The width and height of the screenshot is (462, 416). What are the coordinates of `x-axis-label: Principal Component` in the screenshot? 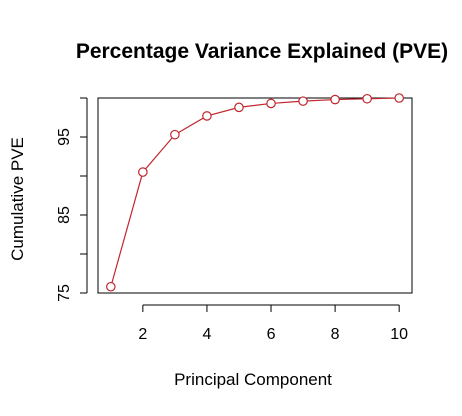 It's located at (253, 379).